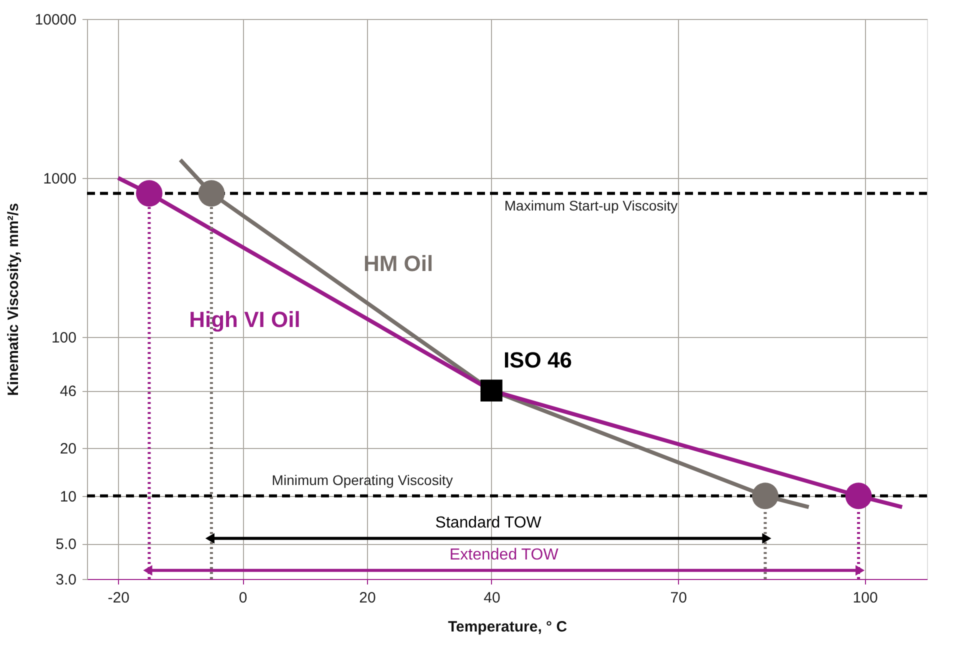  I want to click on y-axis-title: Kinematic Viscosity, mm²/s, so click(13, 299).